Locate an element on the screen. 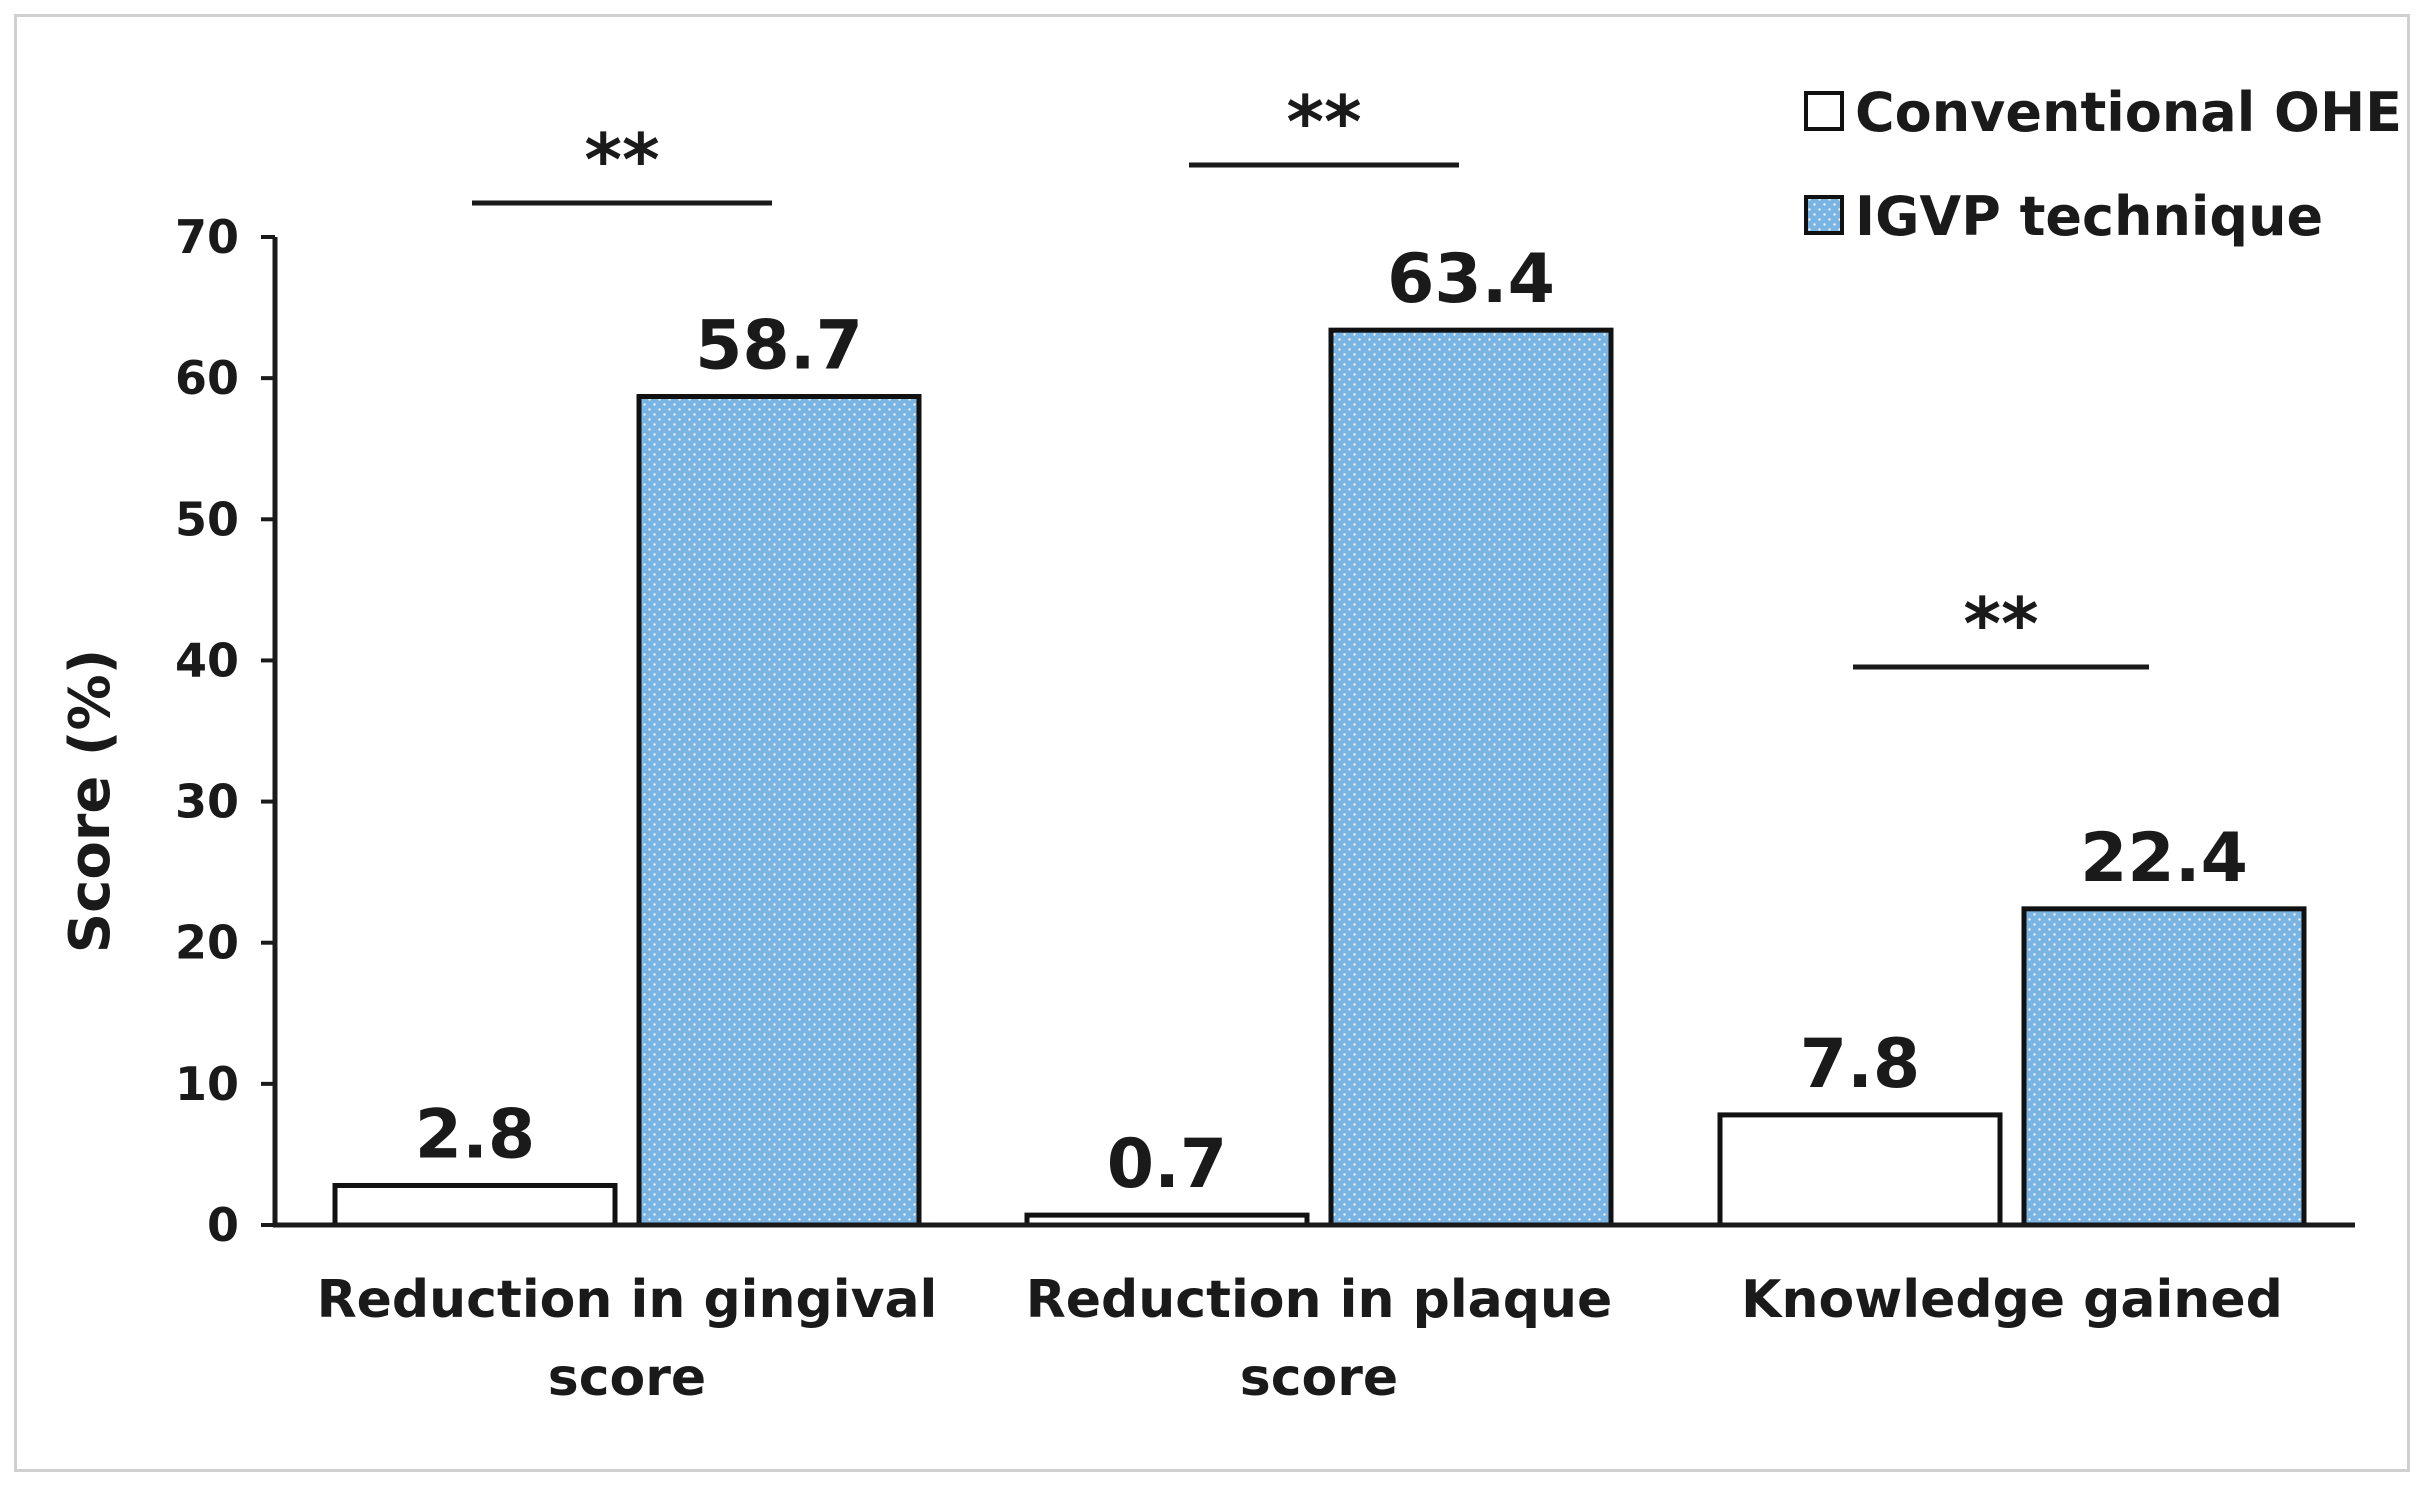 The height and width of the screenshot is (1490, 2428). y-tick-label-50: 50 is located at coordinates (207, 519).